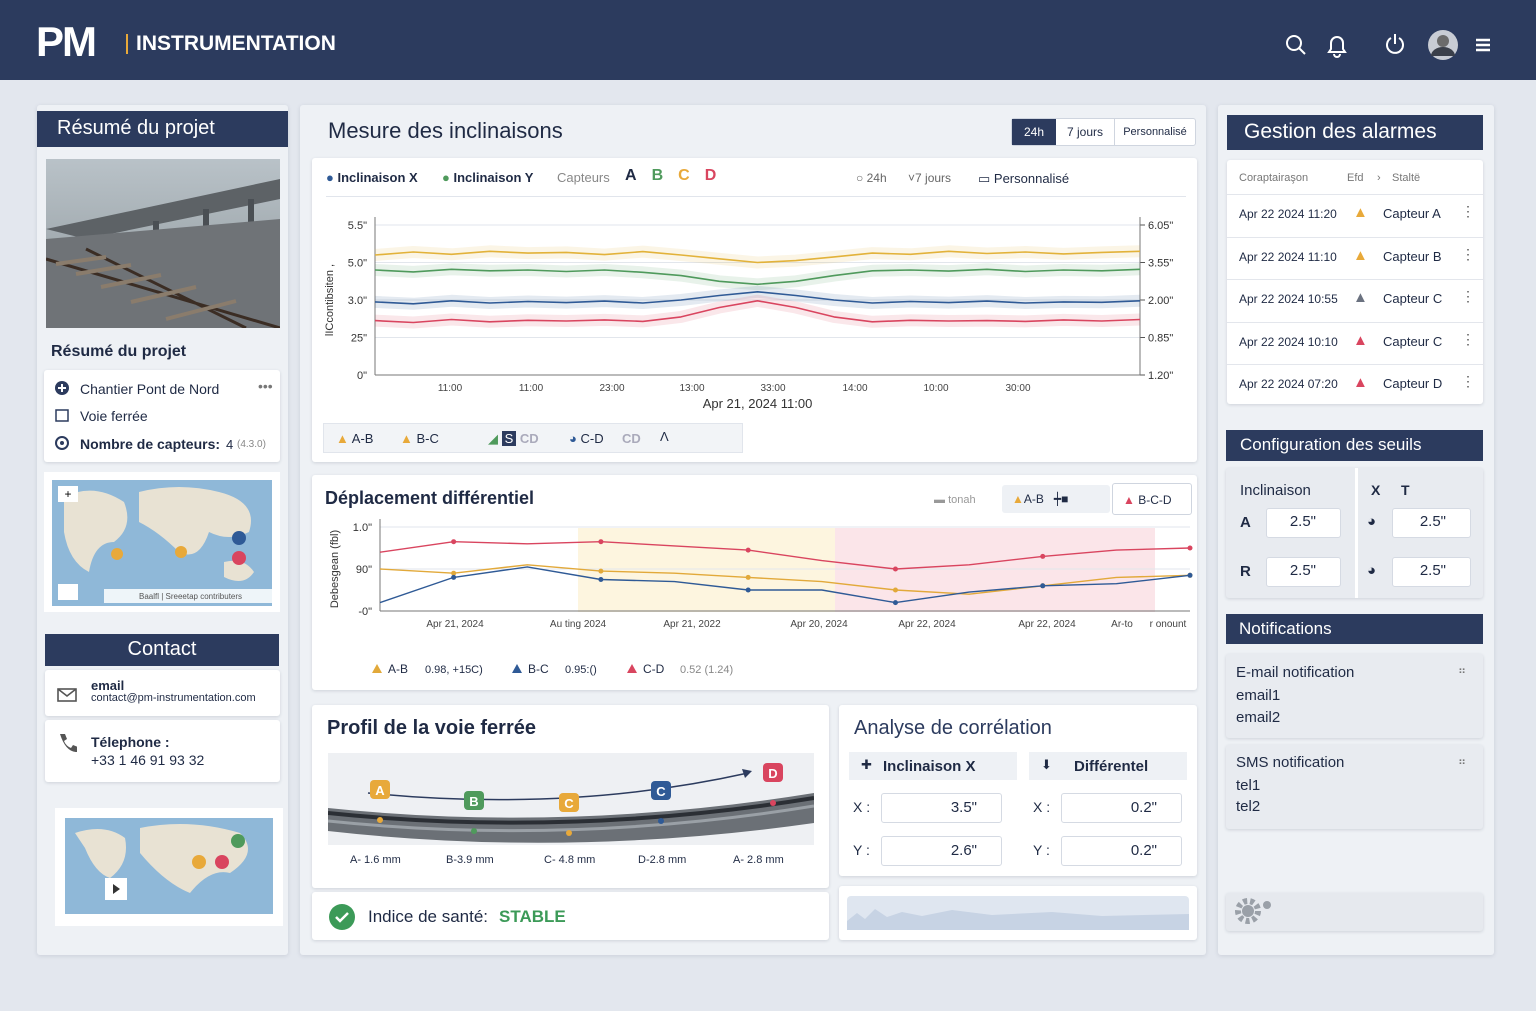 The image size is (1536, 1011). I want to click on app-title: INSTRUMENTATION, so click(236, 43).